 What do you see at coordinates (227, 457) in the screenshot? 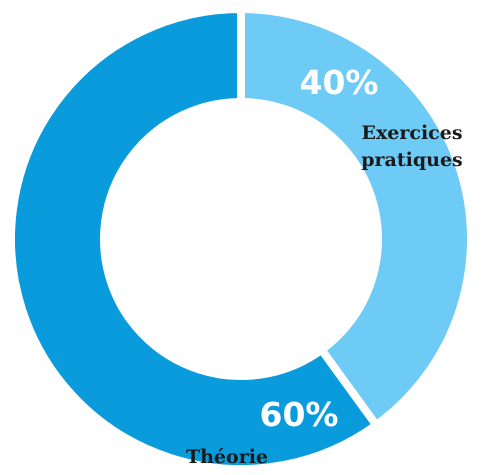
I see `slice-category-label-theorie: Théorie` at bounding box center [227, 457].